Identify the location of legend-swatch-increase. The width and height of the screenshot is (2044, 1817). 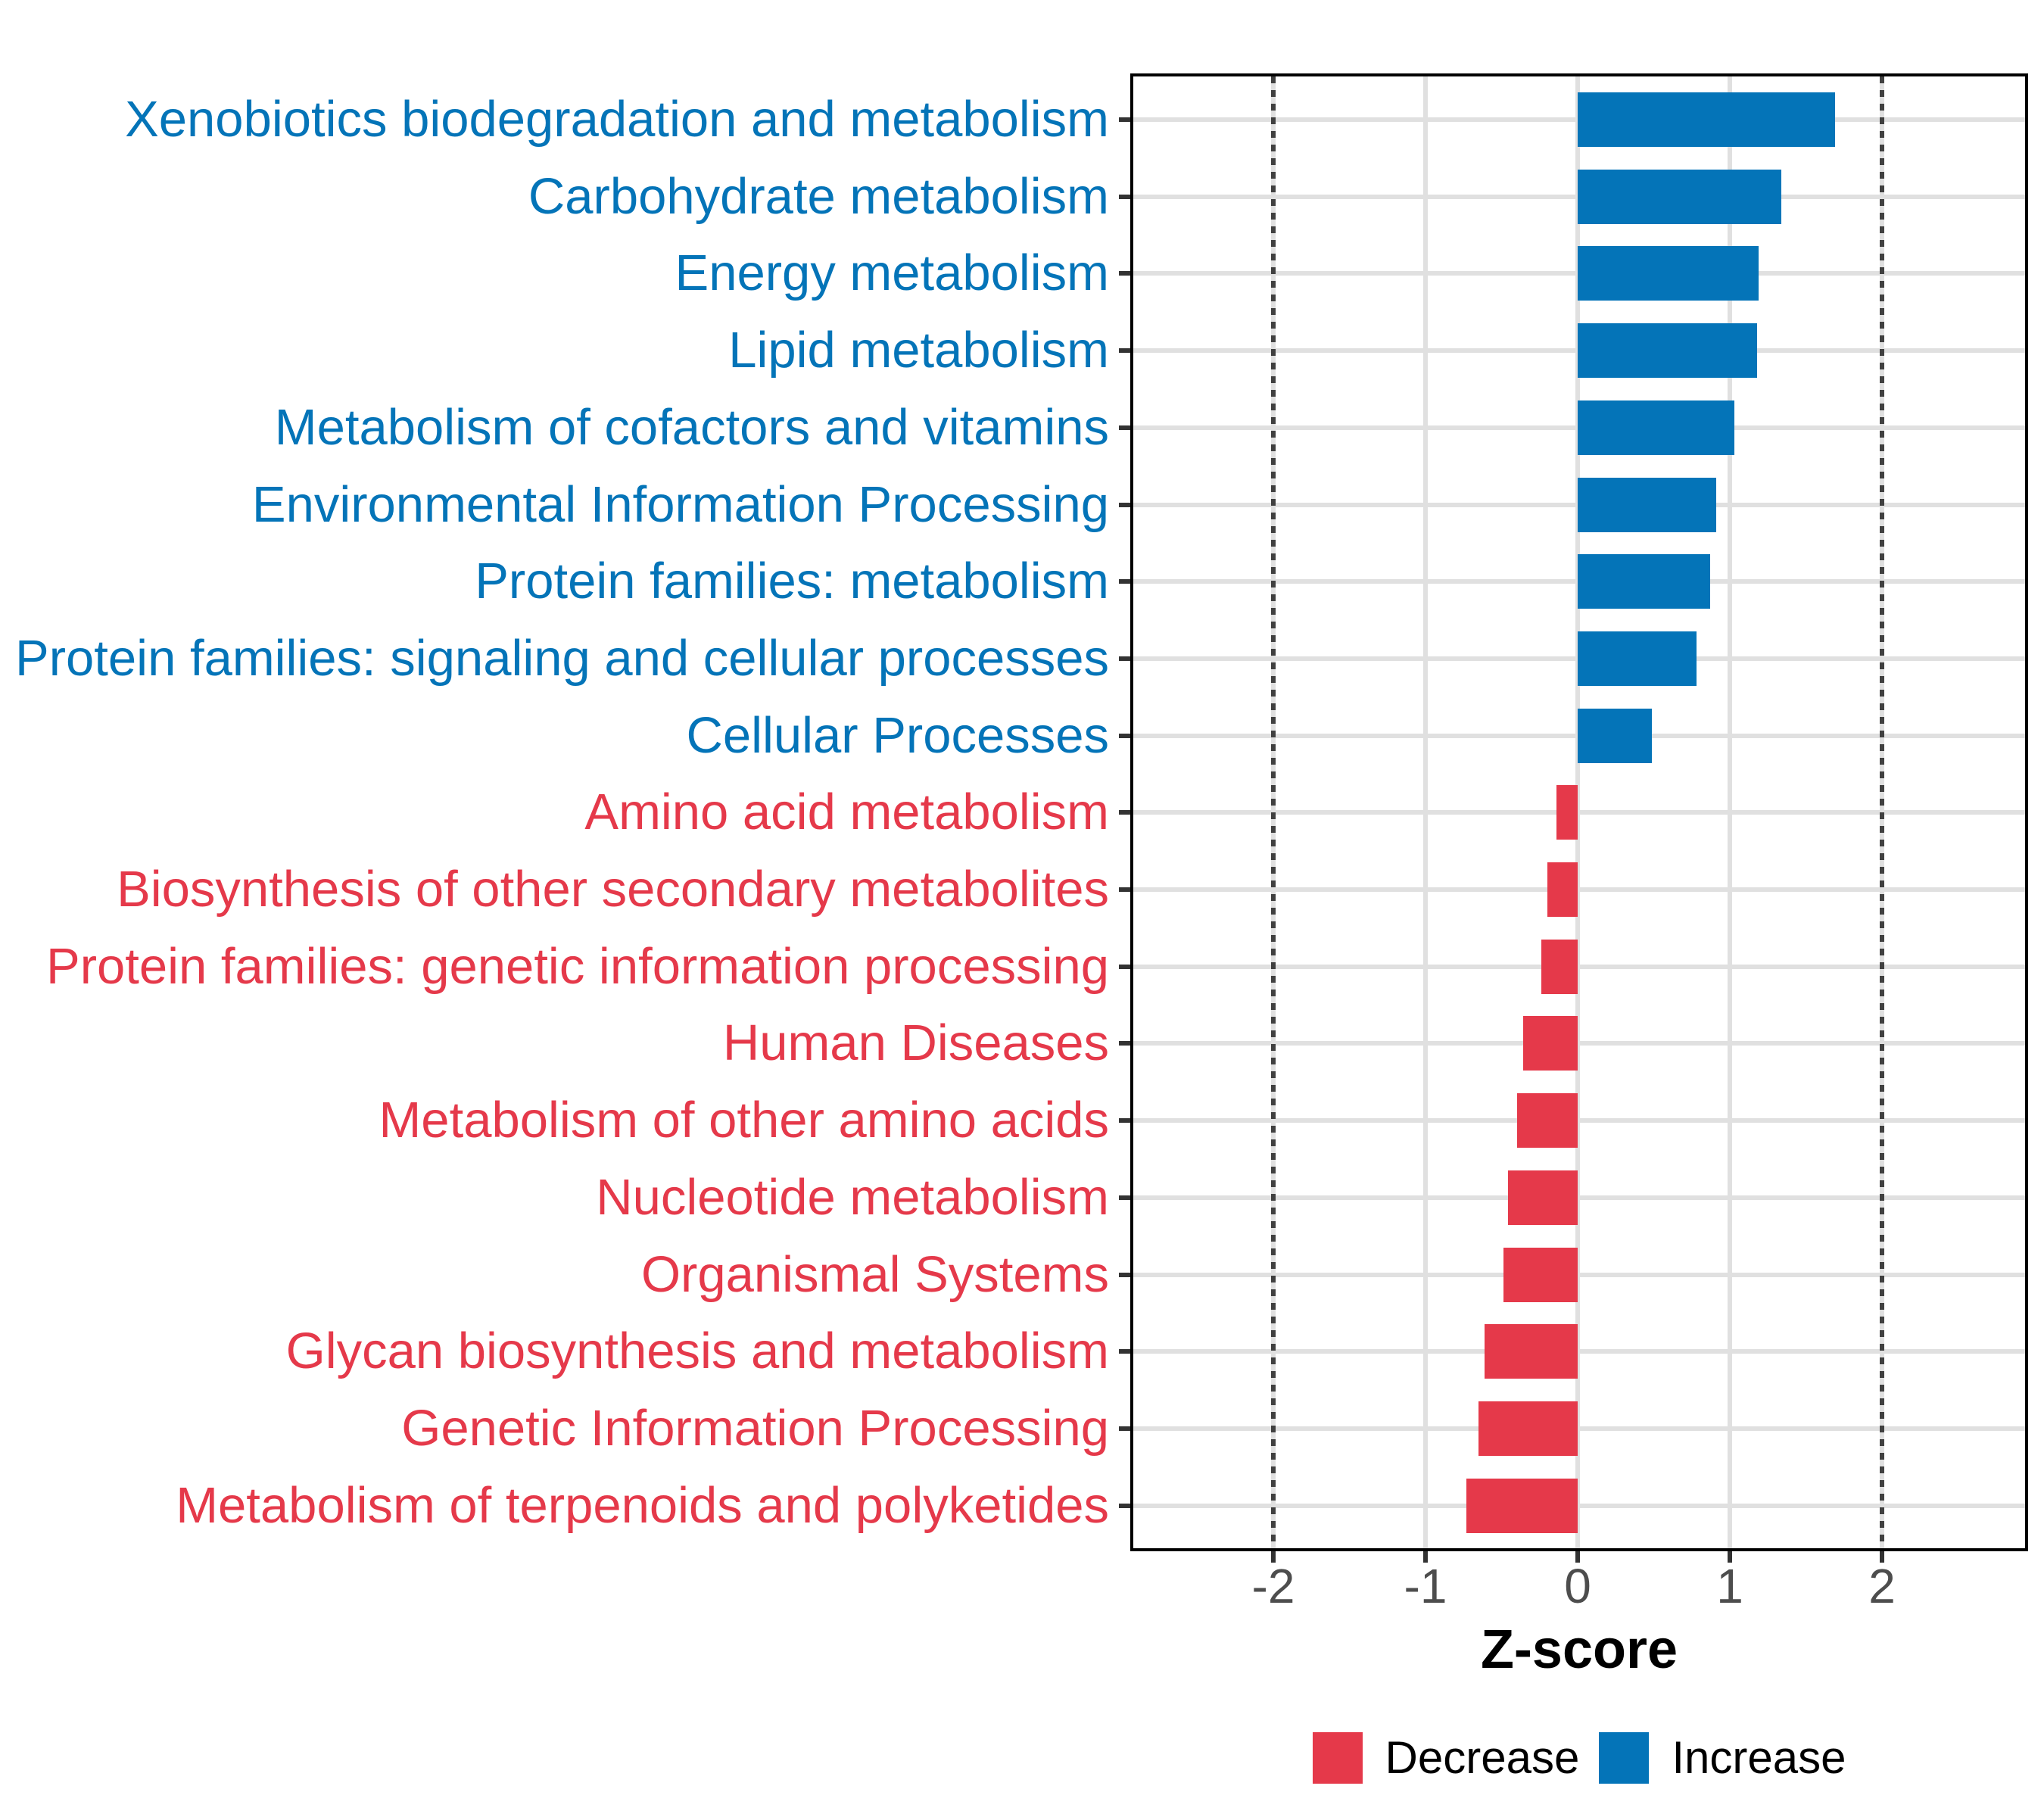
(1625, 1758).